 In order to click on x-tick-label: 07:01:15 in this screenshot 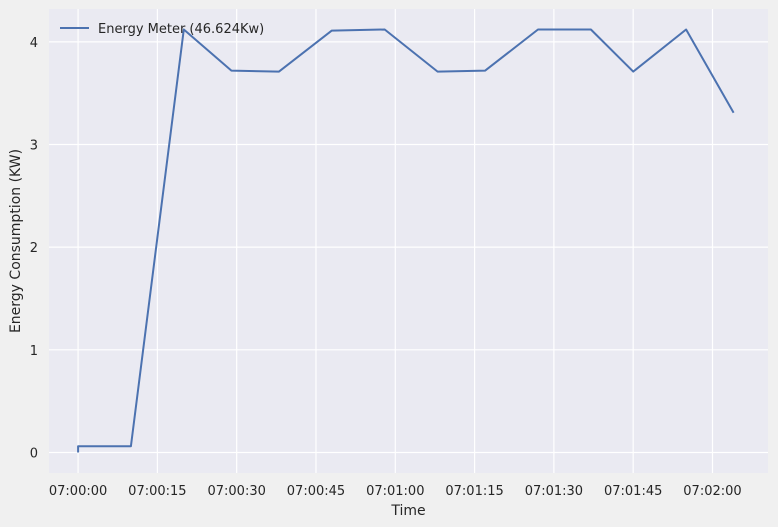, I will do `click(474, 491)`.